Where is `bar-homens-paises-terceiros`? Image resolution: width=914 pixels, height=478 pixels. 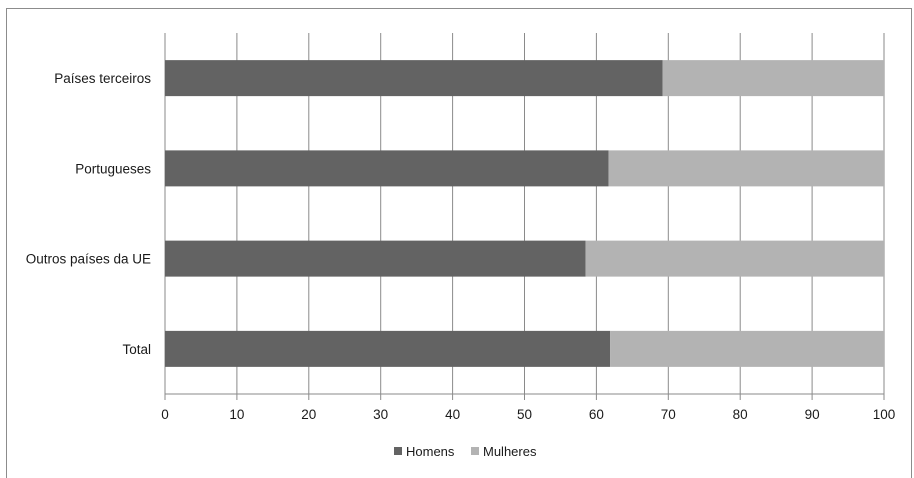 bar-homens-paises-terceiros is located at coordinates (414, 78).